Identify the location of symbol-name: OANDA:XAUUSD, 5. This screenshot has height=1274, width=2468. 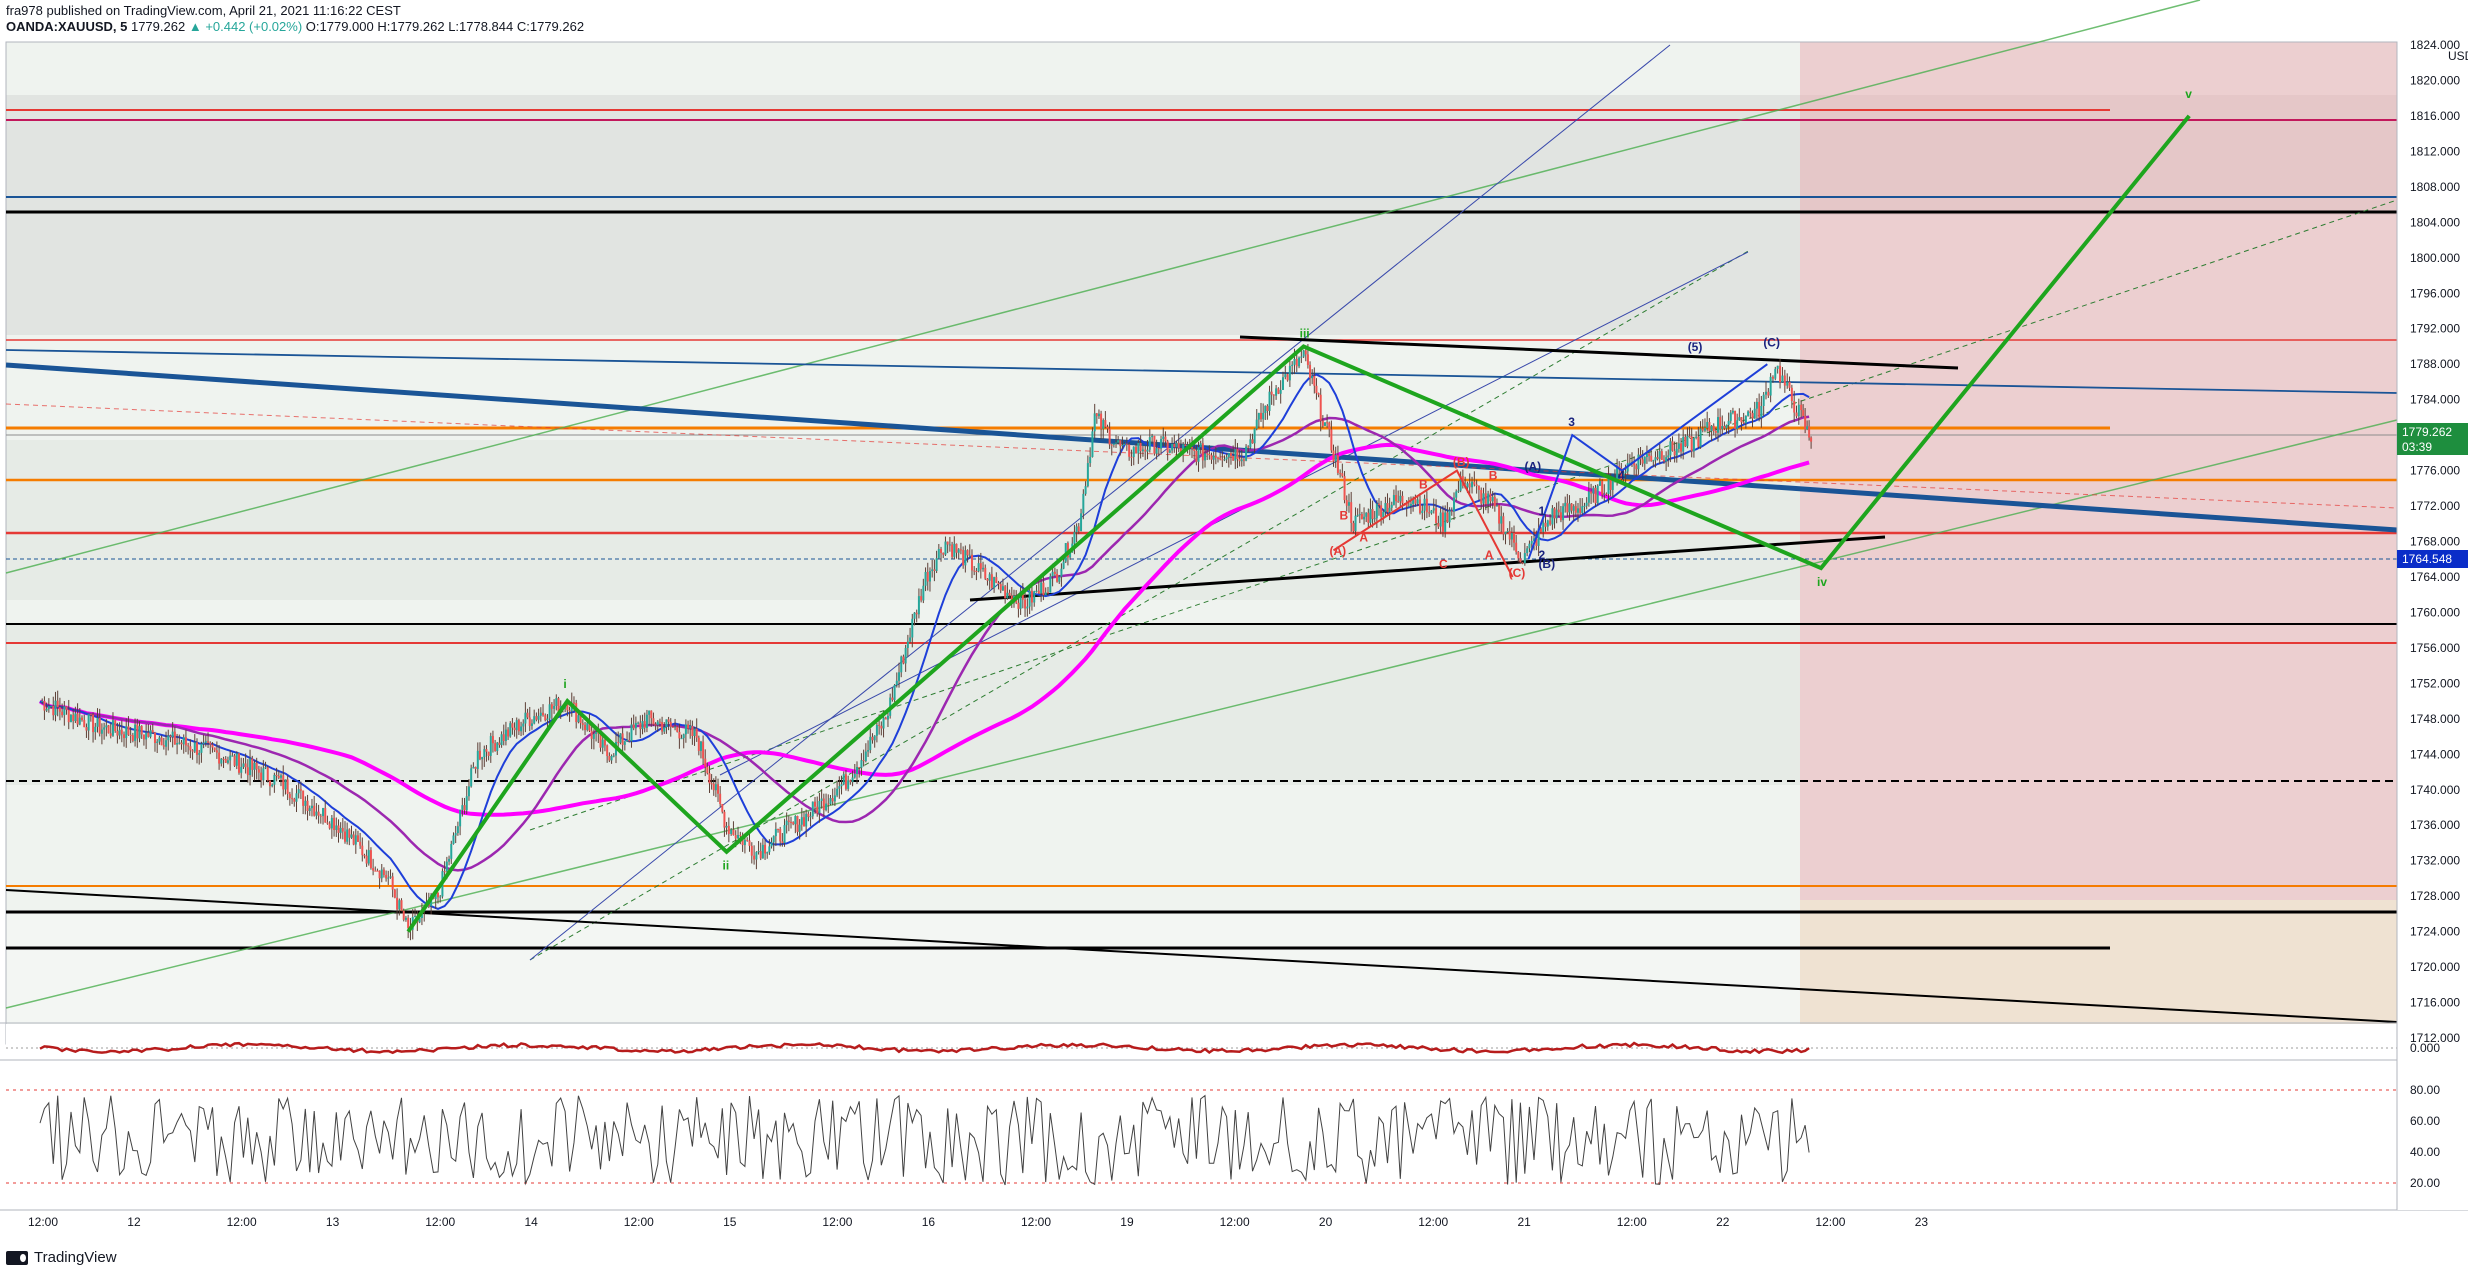
(67, 26).